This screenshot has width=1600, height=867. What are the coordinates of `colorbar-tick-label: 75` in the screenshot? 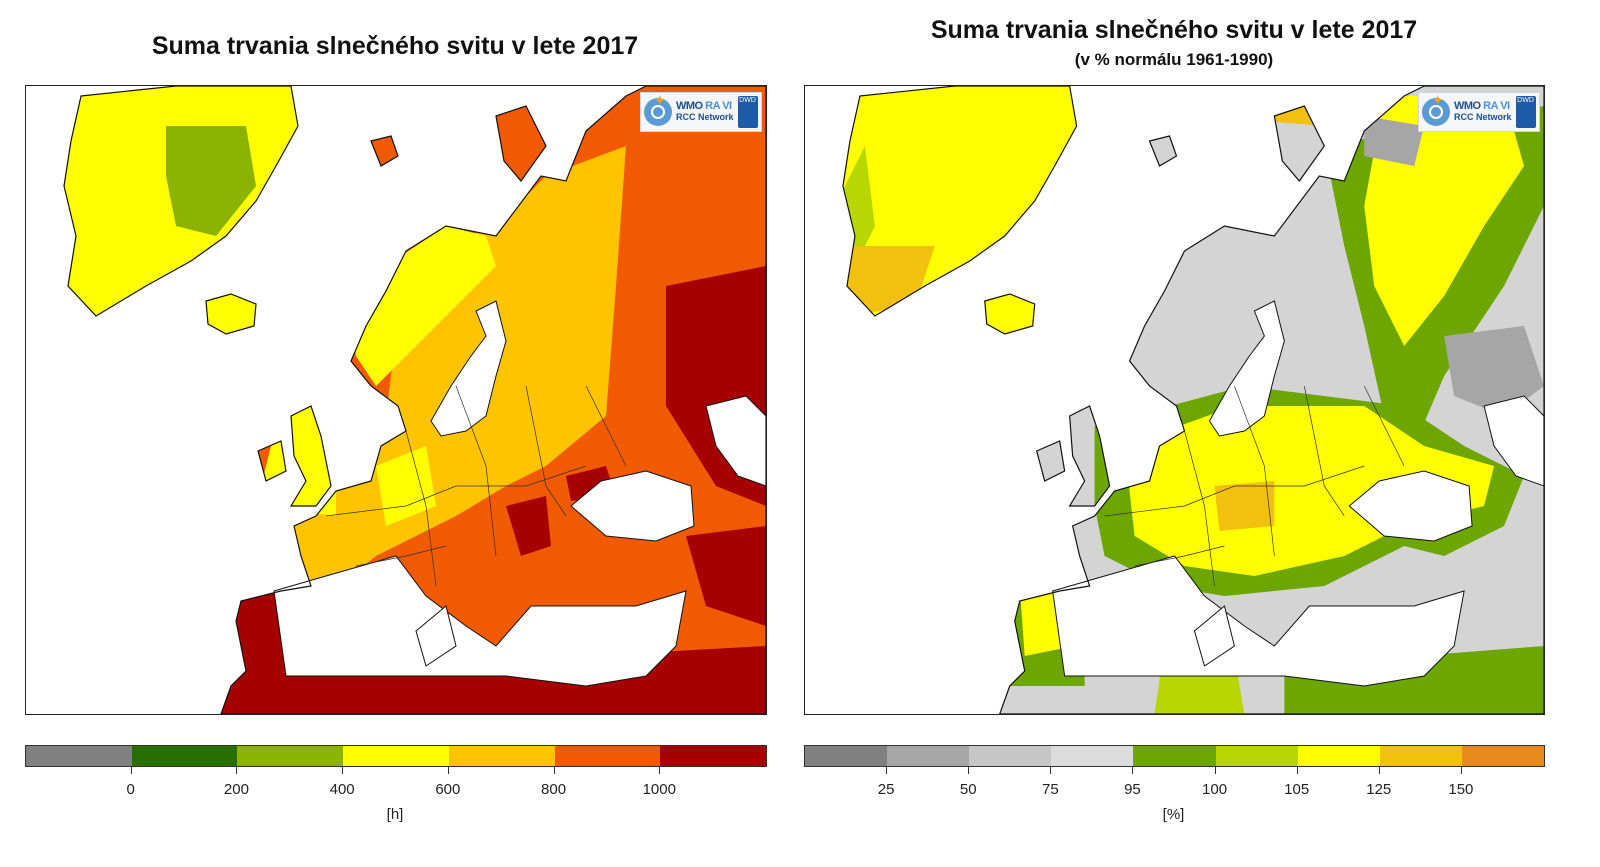 It's located at (1050, 789).